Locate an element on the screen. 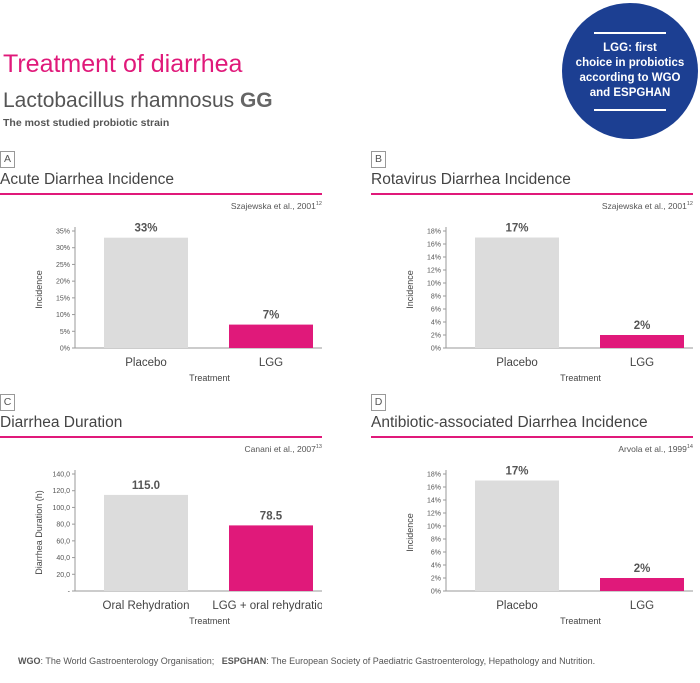  y-tick-label: 16% is located at coordinates (434, 245).